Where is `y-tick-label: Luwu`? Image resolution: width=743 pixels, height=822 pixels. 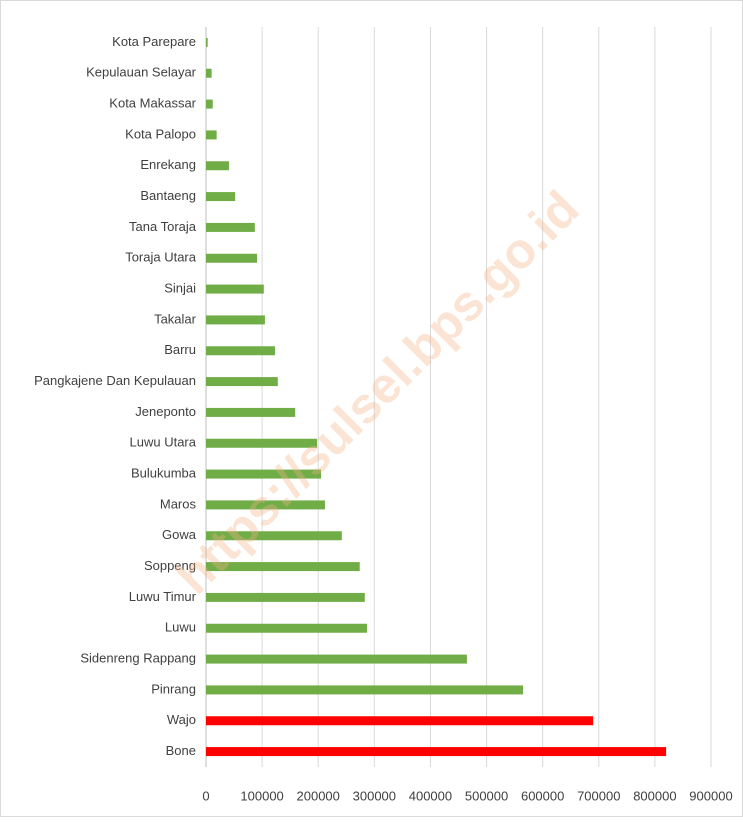
y-tick-label: Luwu is located at coordinates (180, 627).